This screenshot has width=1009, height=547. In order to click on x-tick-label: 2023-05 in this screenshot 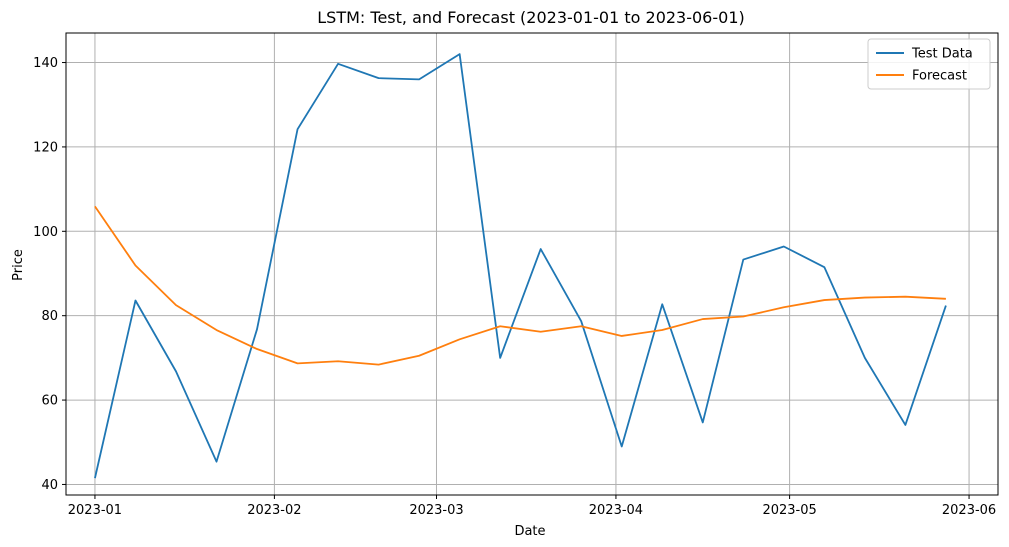, I will do `click(789, 510)`.